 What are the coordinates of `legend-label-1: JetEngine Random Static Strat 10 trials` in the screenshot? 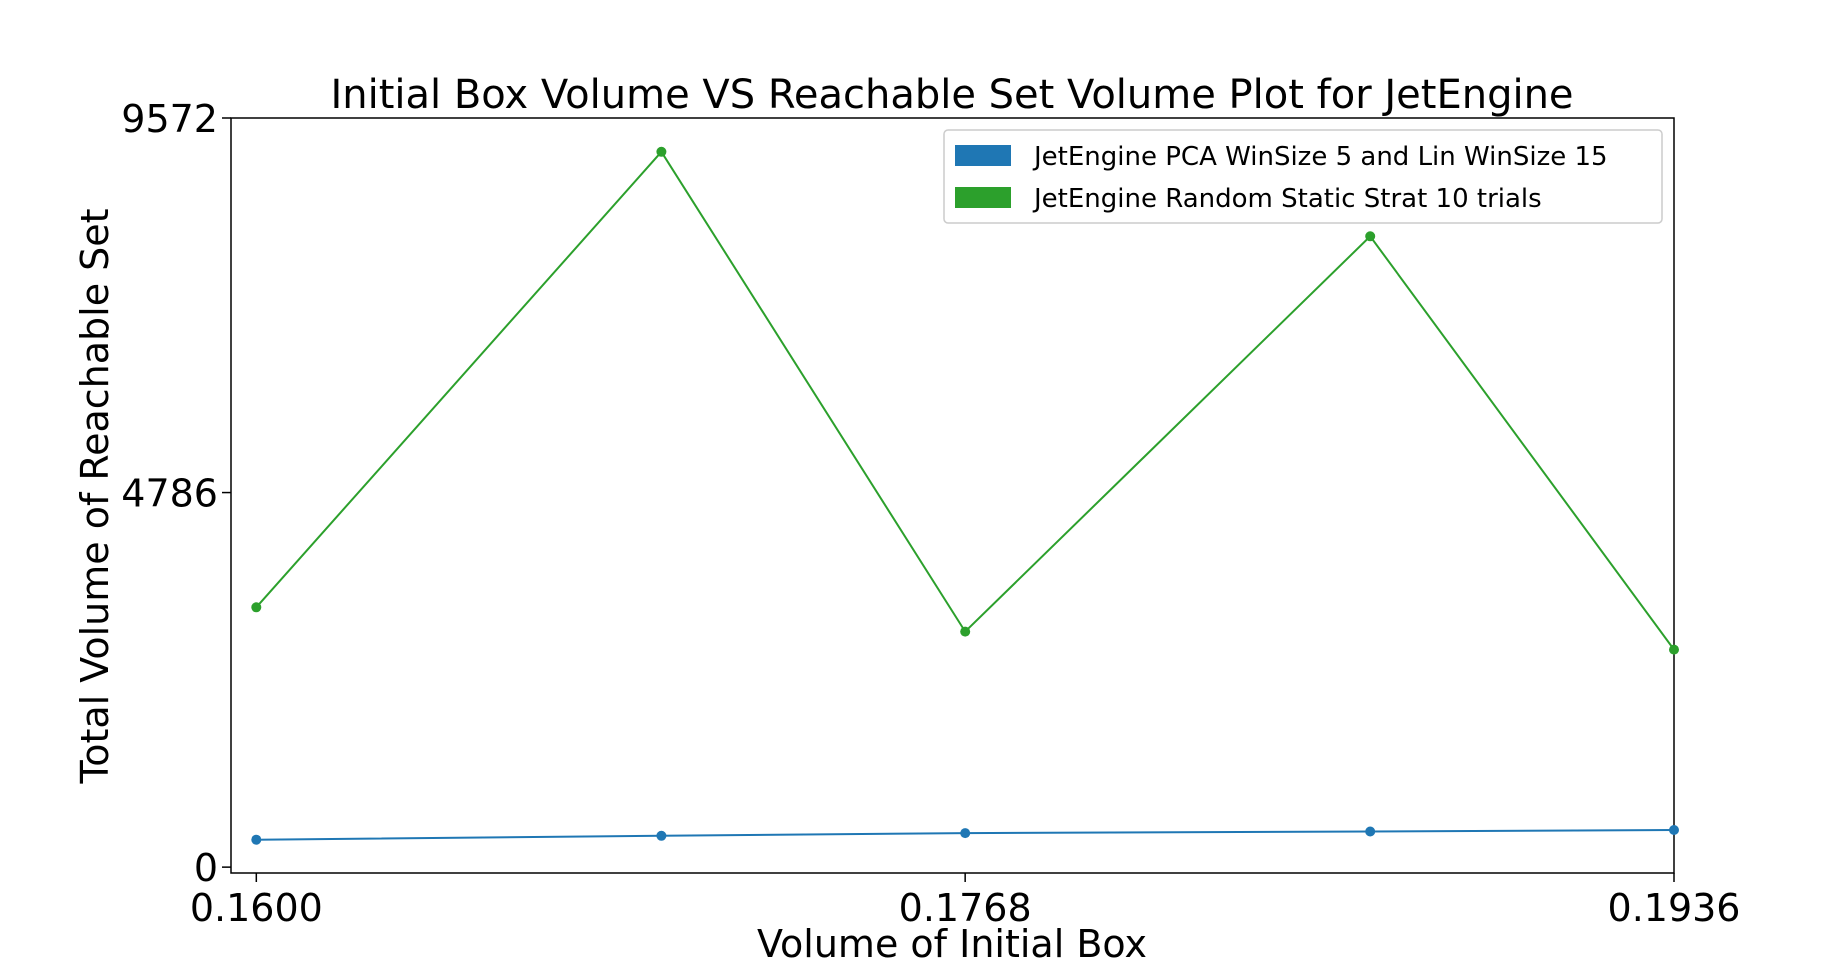 It's located at (1287, 199).